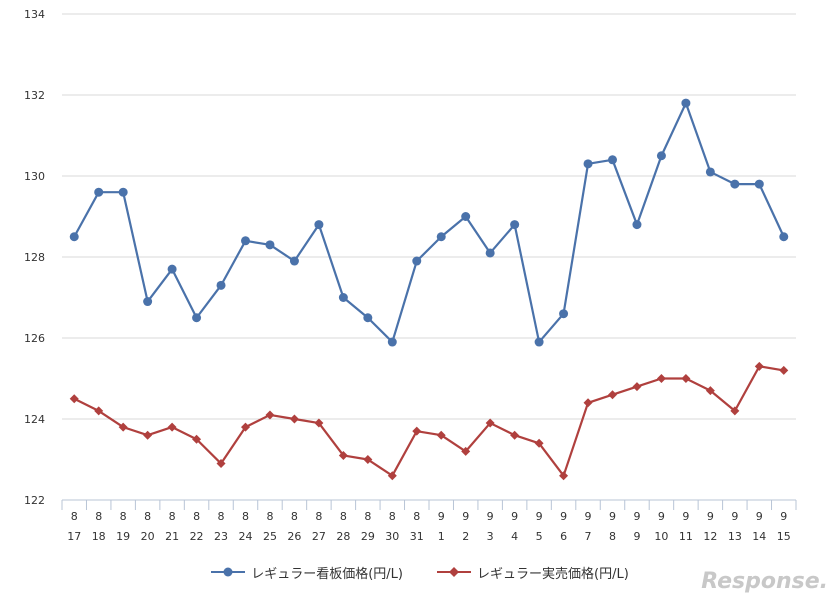 This screenshot has width=840, height=604. Describe the element at coordinates (34, 176) in the screenshot. I see `y-tick-label: 130` at that location.